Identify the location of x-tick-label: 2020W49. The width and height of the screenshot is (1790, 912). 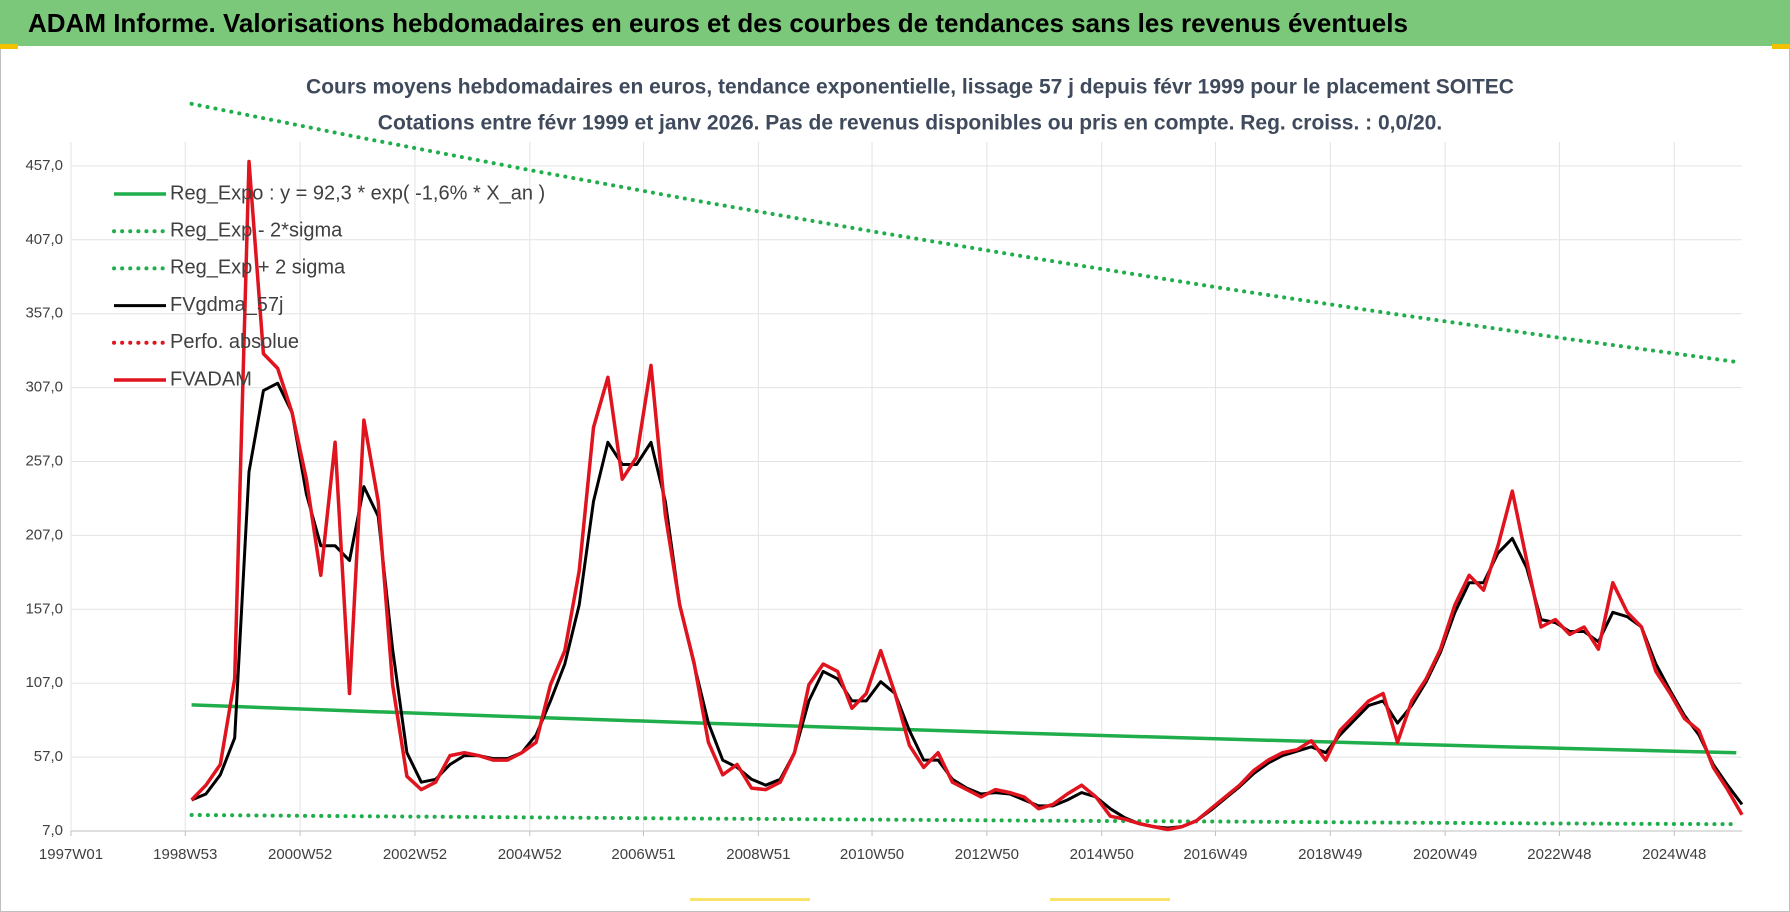
(1445, 854).